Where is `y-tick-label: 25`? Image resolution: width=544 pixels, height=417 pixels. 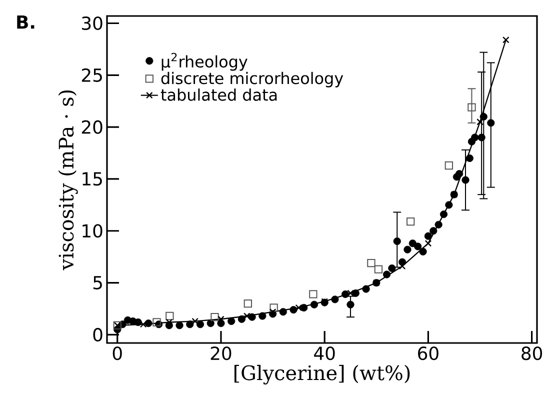
y-tick-label: 25 is located at coordinates (92, 75).